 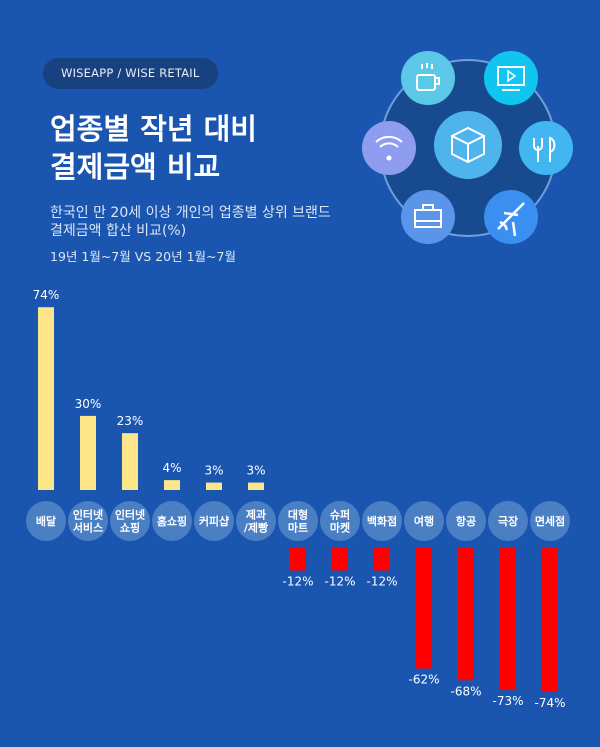 What do you see at coordinates (153, 129) in the screenshot?
I see `title-line-1: 업종별 작년 대비` at bounding box center [153, 129].